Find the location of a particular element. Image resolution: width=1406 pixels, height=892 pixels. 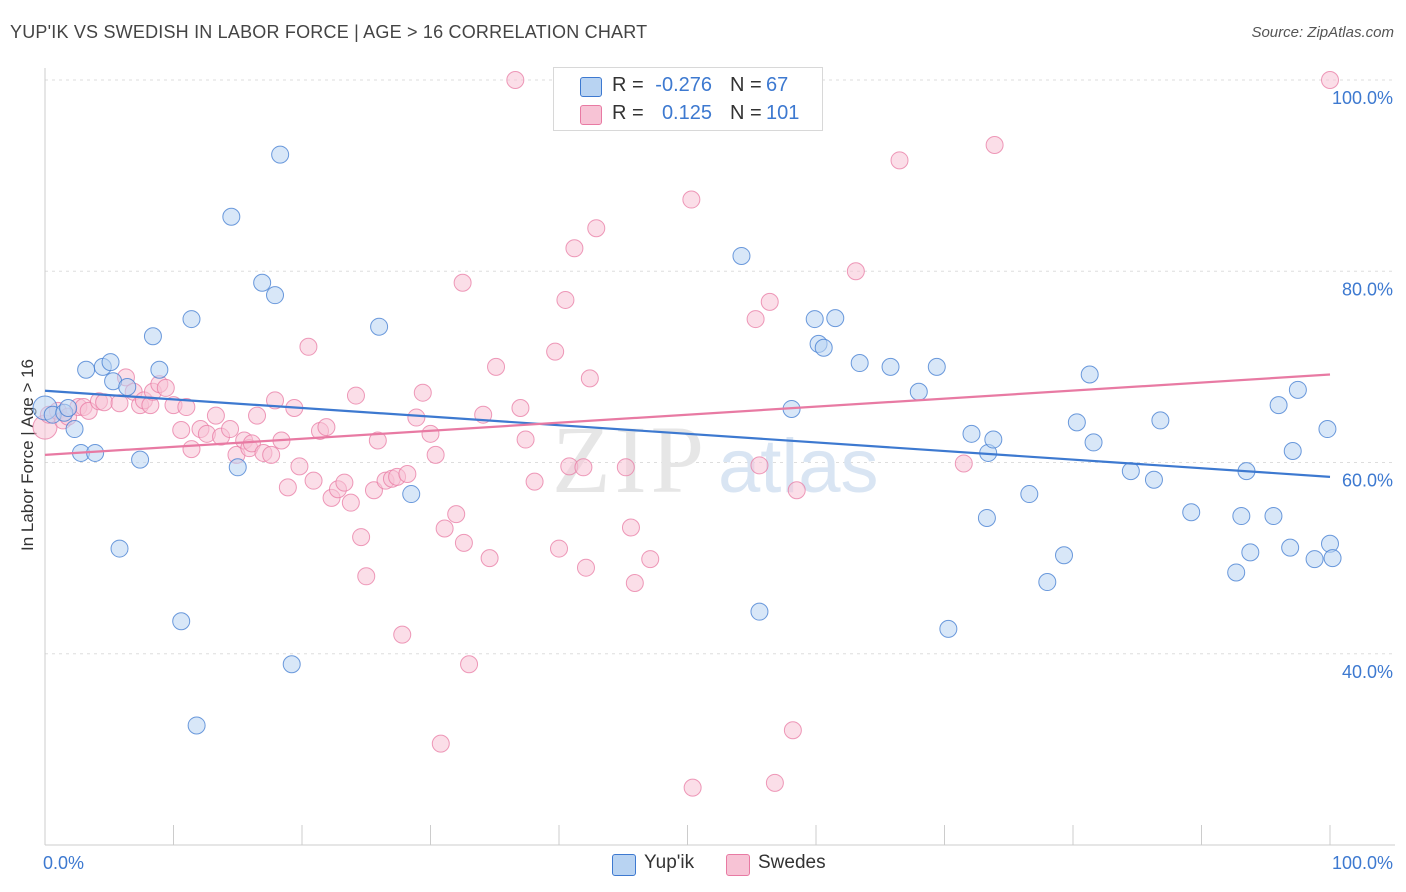

legend-n-value: 67 is located at coordinates (777, 85).